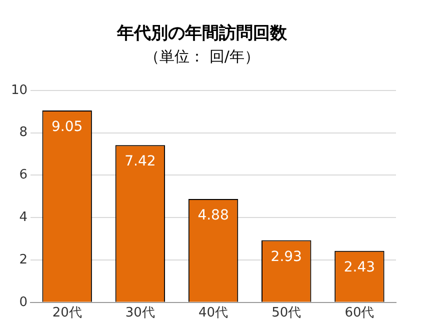  Describe the element at coordinates (140, 162) in the screenshot. I see `data-label: 7.42` at that location.